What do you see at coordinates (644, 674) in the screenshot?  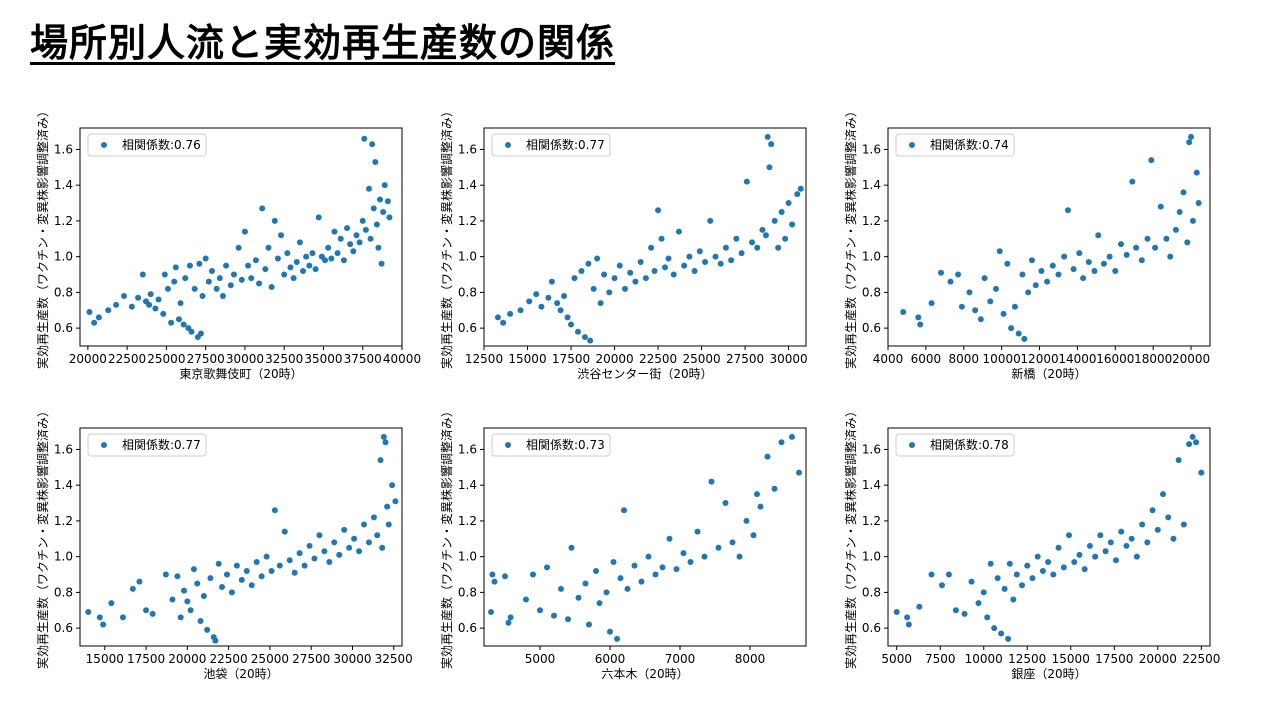 I see `x-axis-label: 六本木（20時）` at bounding box center [644, 674].